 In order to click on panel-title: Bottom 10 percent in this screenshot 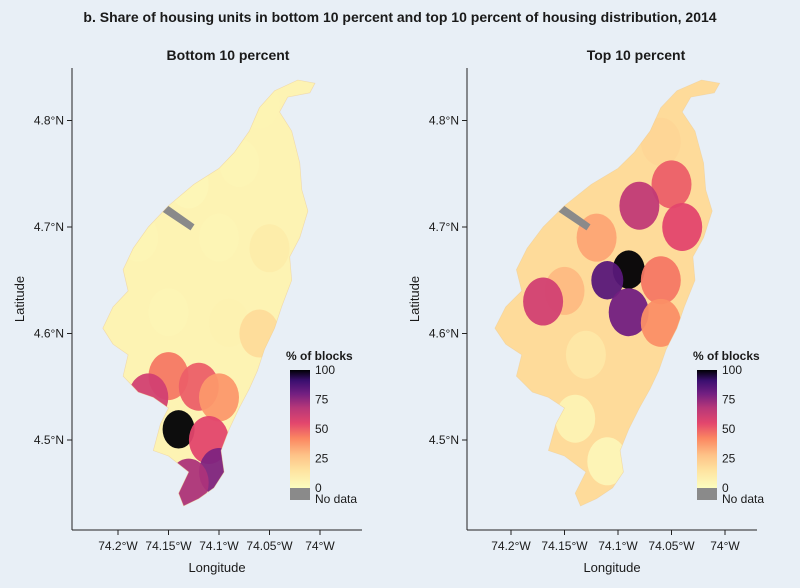, I will do `click(228, 55)`.